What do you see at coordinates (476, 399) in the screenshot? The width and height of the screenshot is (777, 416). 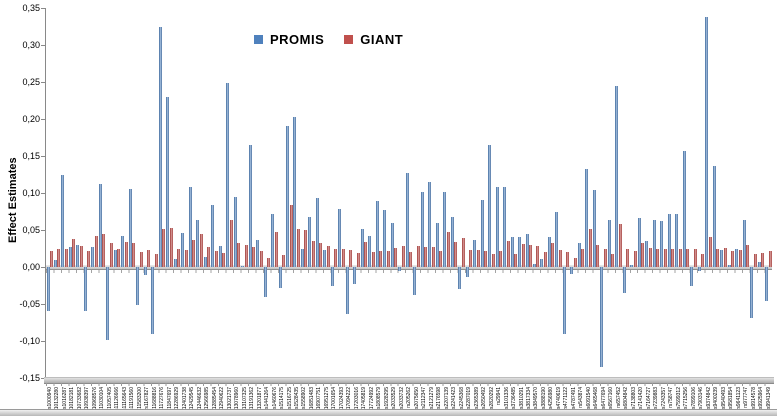 I see `x-tick-label: rs2365389` at bounding box center [476, 399].